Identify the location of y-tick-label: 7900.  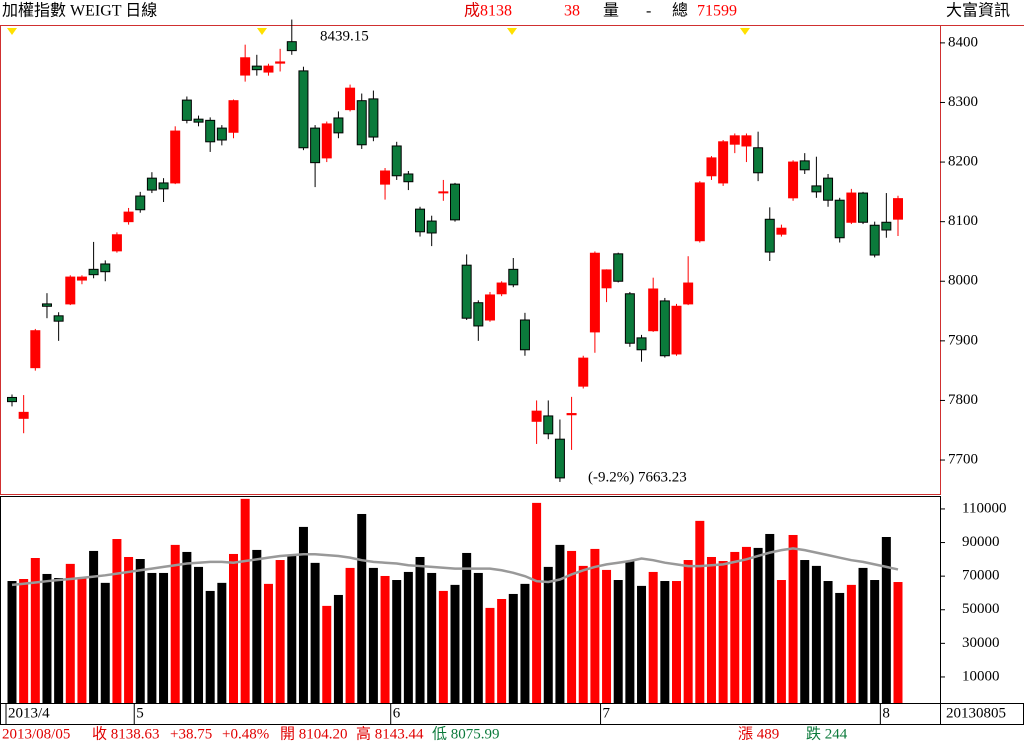
(963, 340).